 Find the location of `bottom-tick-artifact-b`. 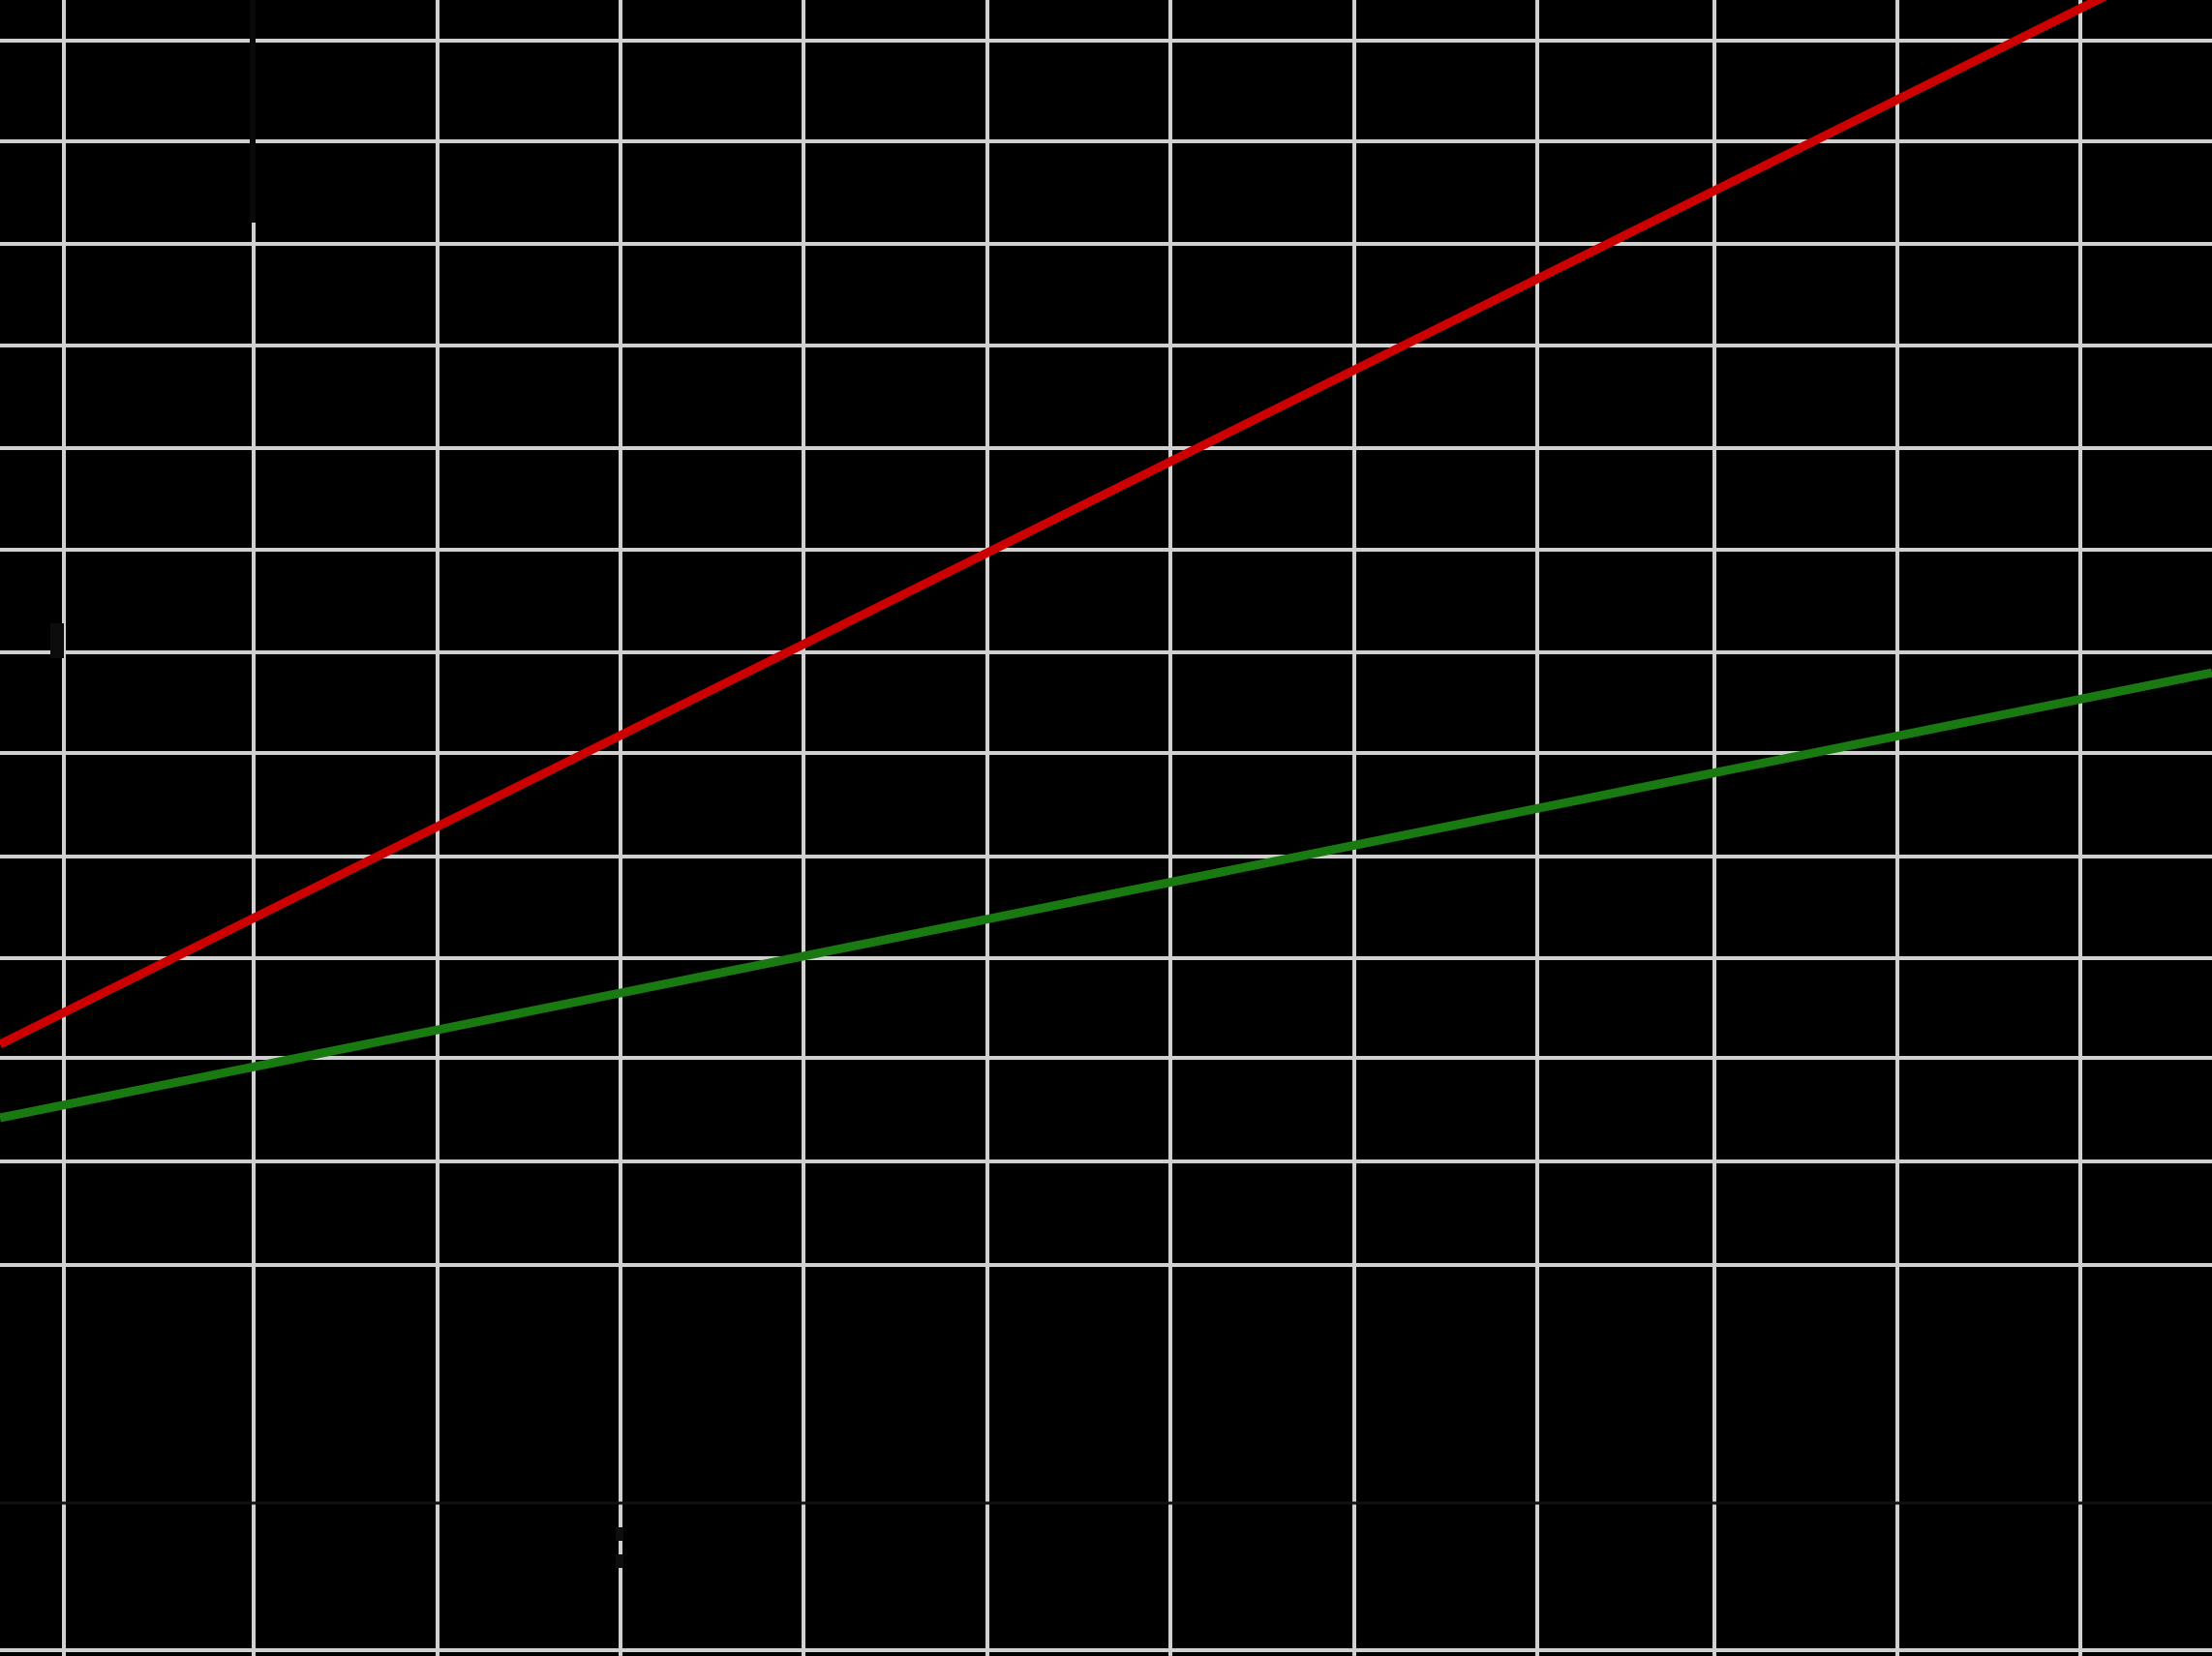

bottom-tick-artifact-b is located at coordinates (619, 1561).